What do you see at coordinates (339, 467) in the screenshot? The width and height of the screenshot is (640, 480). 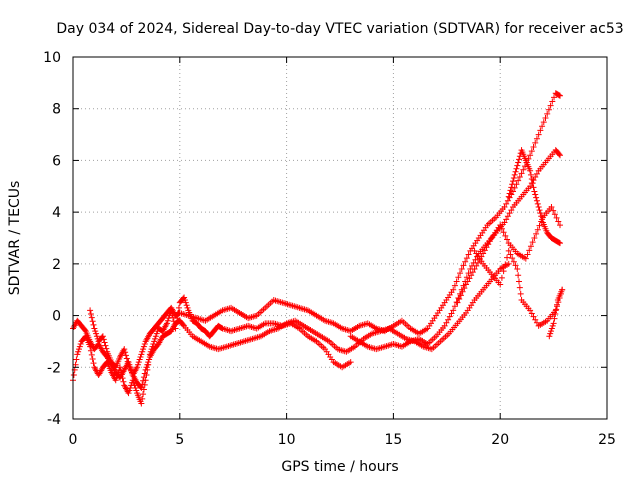 I see `x-axis-label: GPS time / hours` at bounding box center [339, 467].